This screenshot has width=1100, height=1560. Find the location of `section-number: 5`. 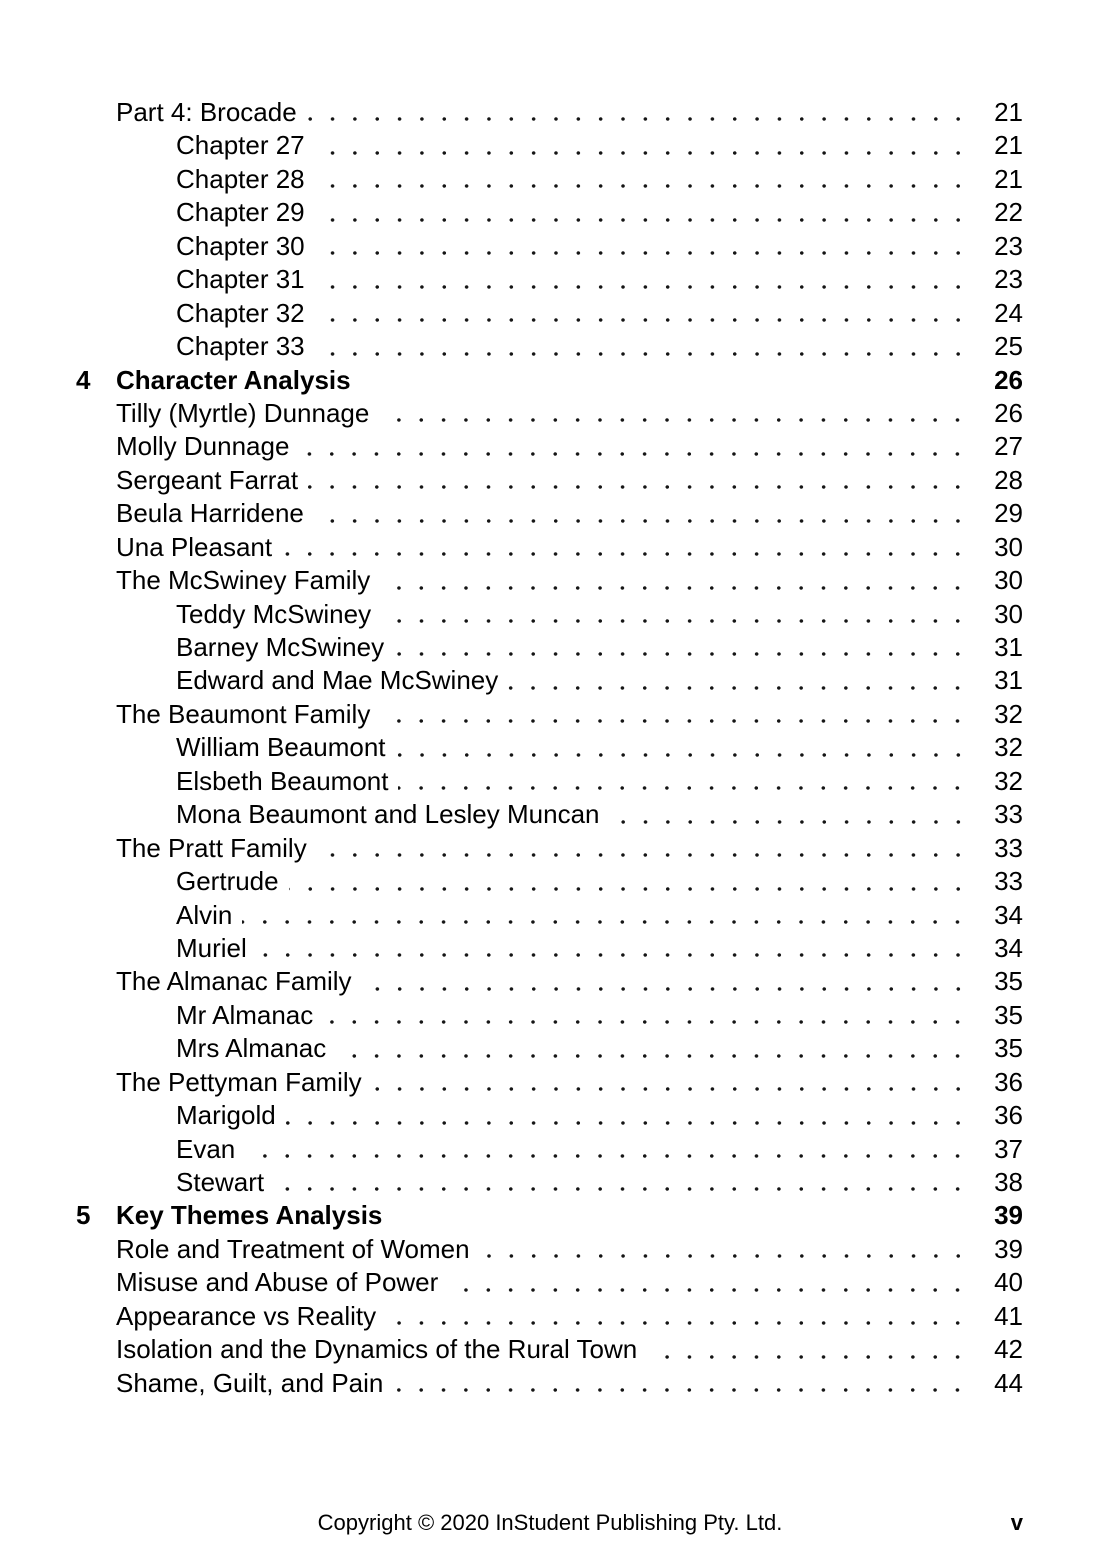

section-number: 5 is located at coordinates (83, 1215).